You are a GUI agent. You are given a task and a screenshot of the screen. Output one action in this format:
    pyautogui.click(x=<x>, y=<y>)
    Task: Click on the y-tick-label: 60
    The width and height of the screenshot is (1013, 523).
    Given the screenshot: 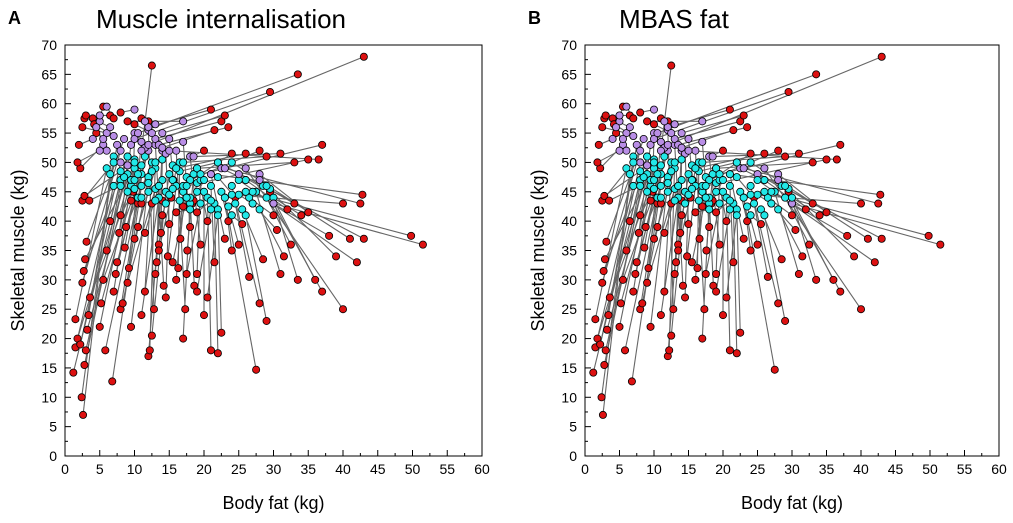 What is the action you would take?
    pyautogui.click(x=569, y=104)
    